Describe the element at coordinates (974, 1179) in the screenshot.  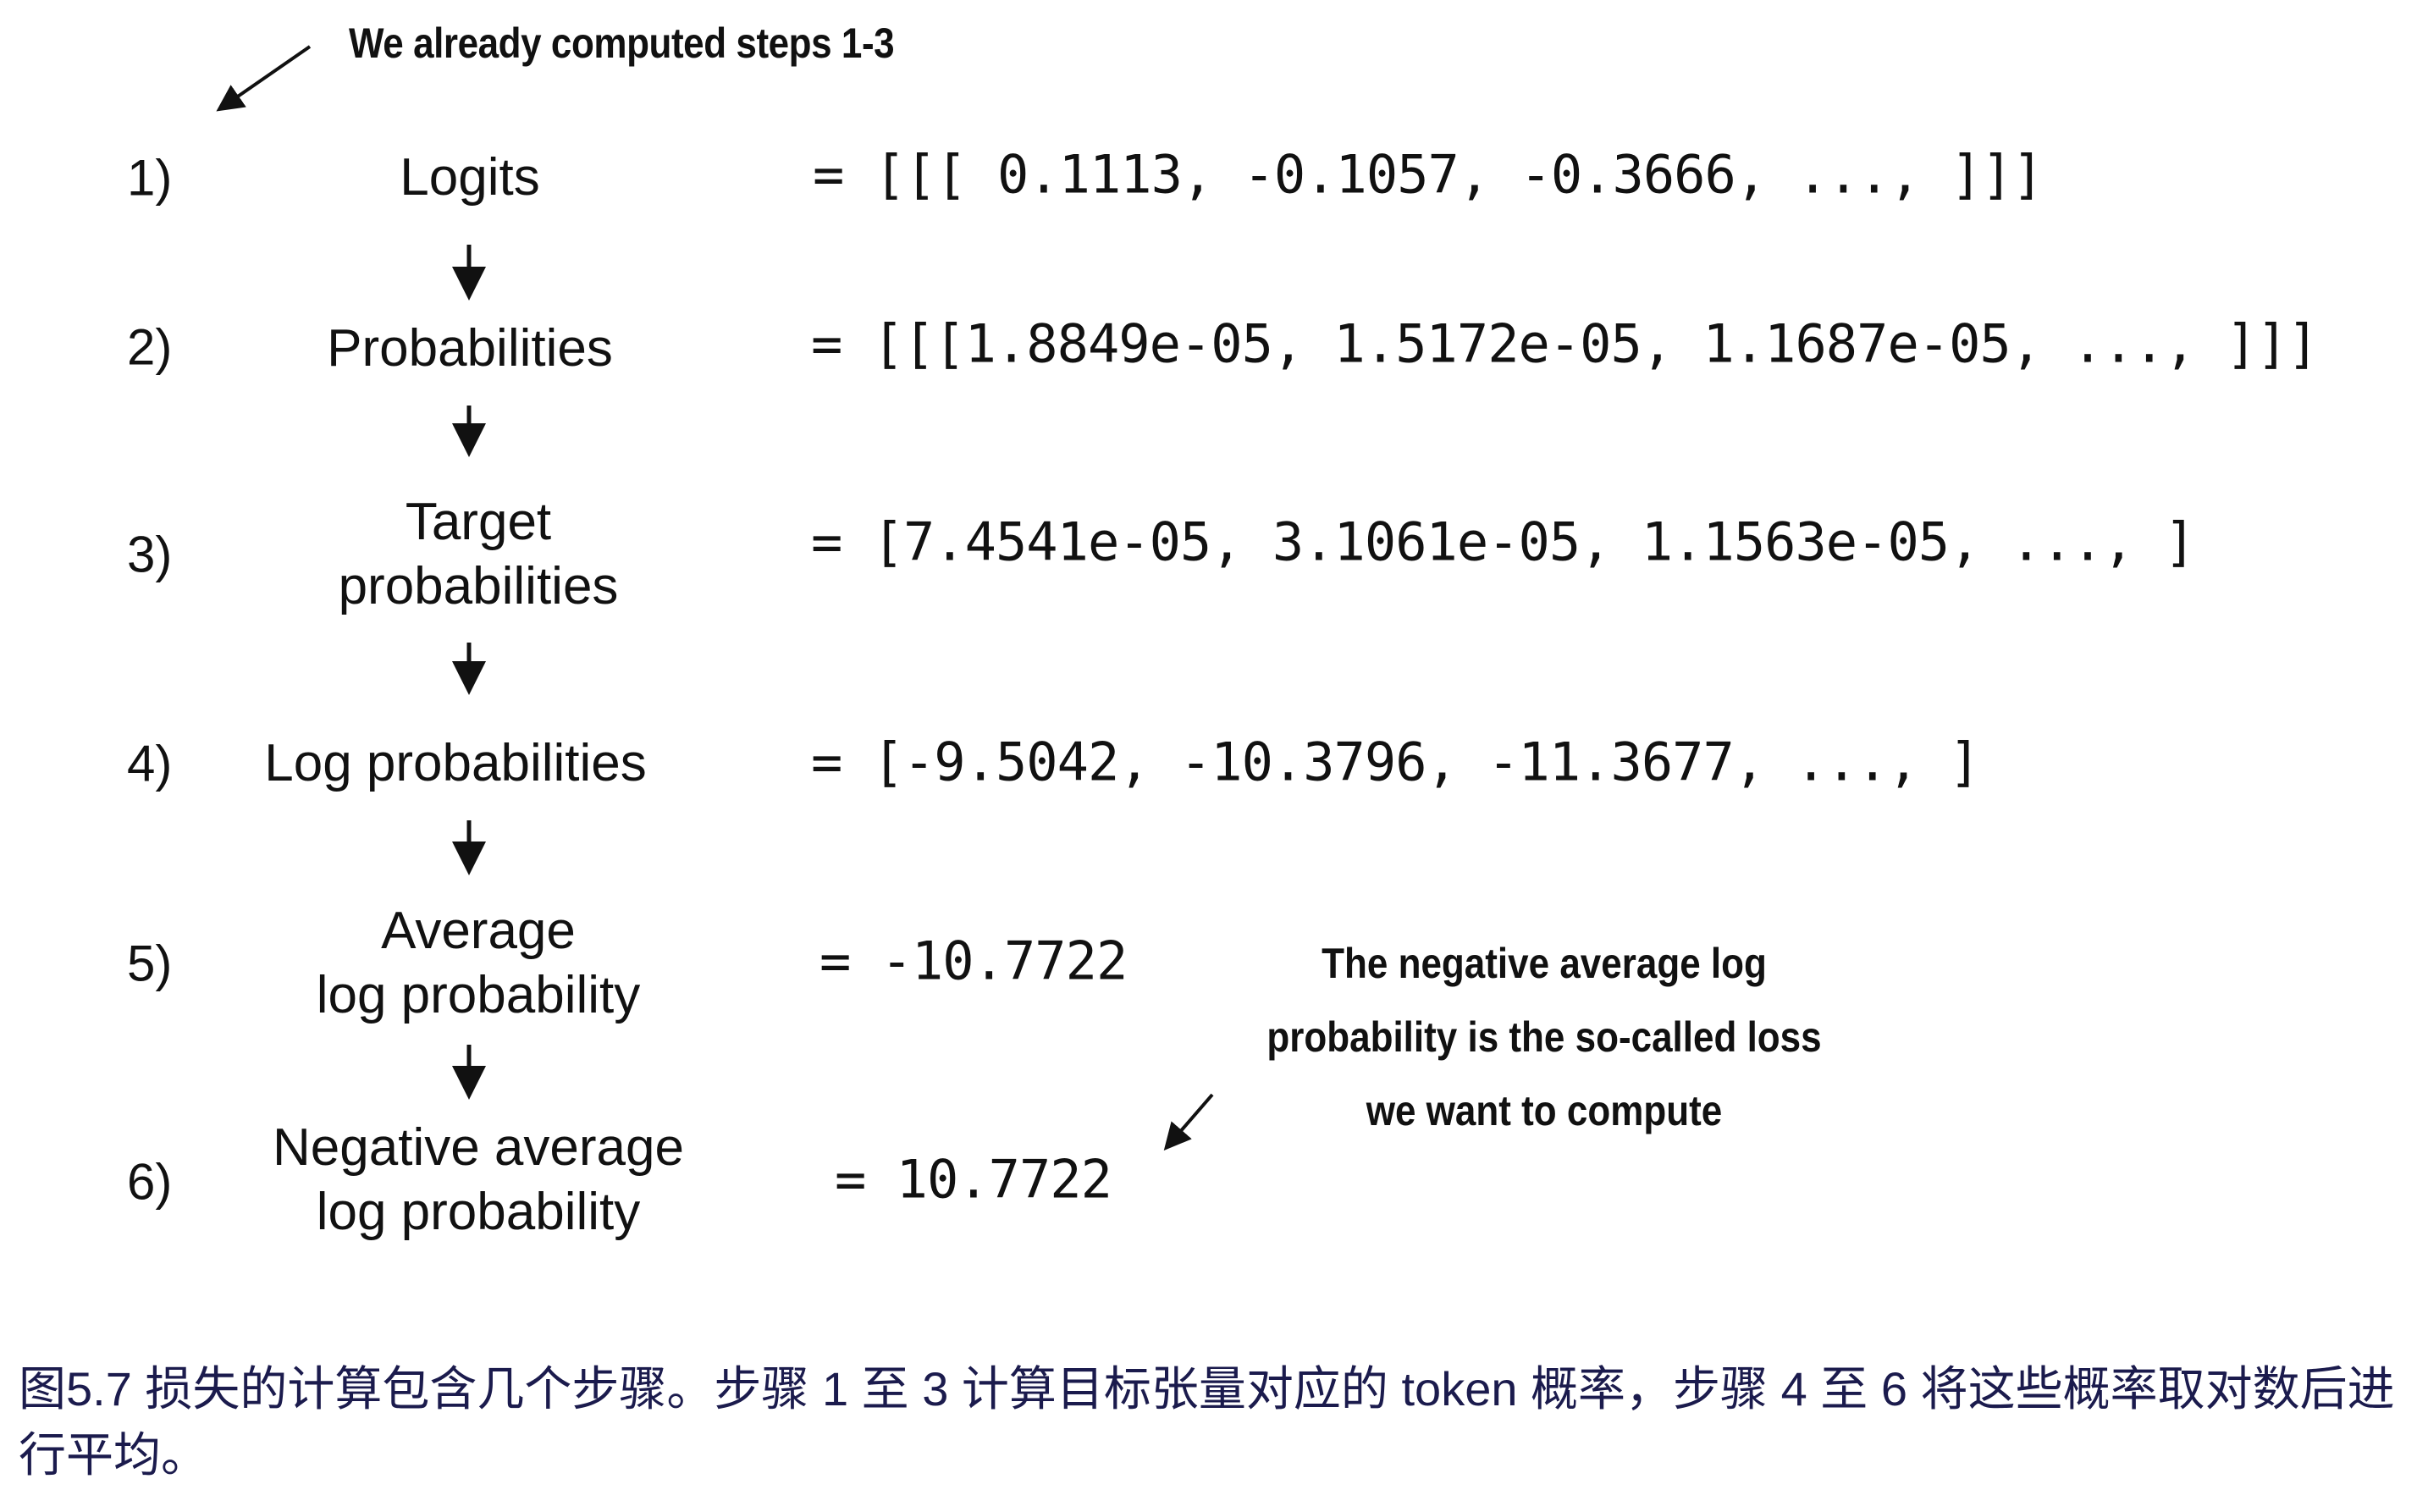
I see `step-value: = 10.7722` at that location.